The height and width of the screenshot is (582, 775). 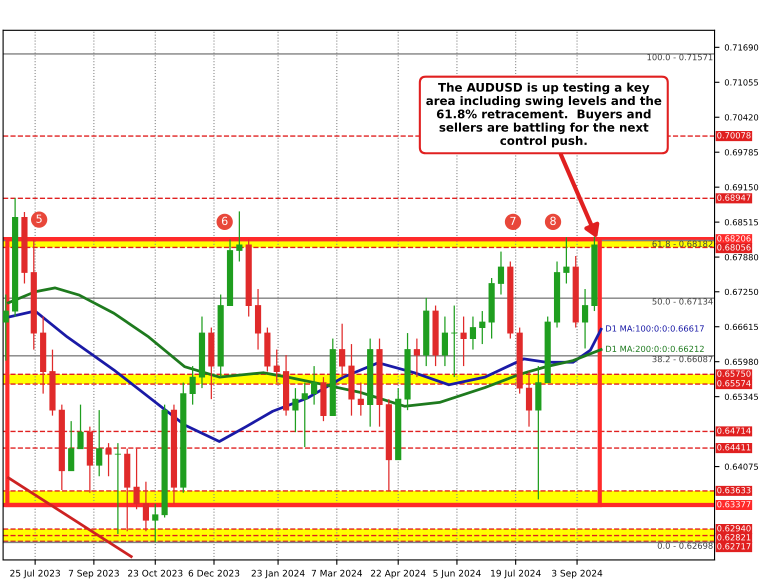 What do you see at coordinates (741, 47) in the screenshot?
I see `y-tick-label: 0.71690` at bounding box center [741, 47].